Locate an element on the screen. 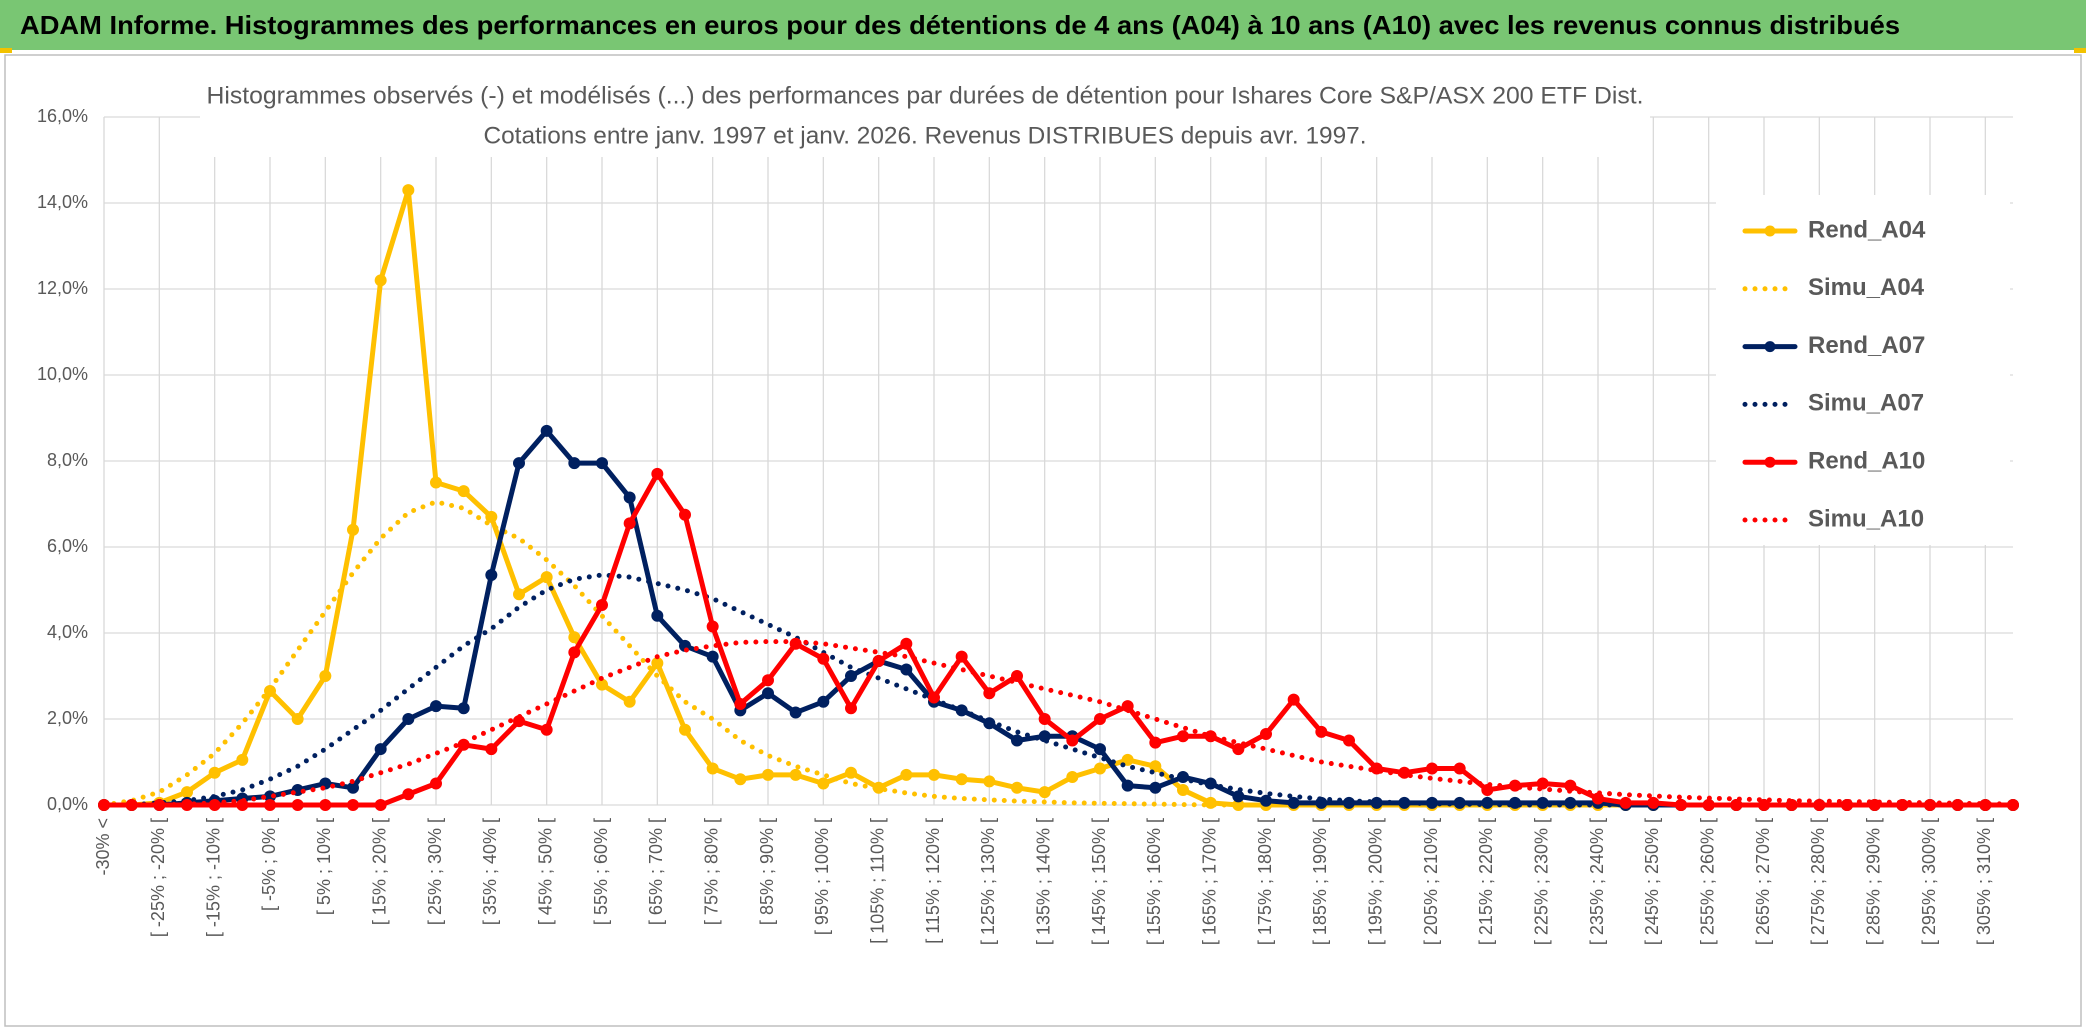 The height and width of the screenshot is (1036, 2086). x-tick-label: [ 135% ; 140% [ is located at coordinates (1043, 881).